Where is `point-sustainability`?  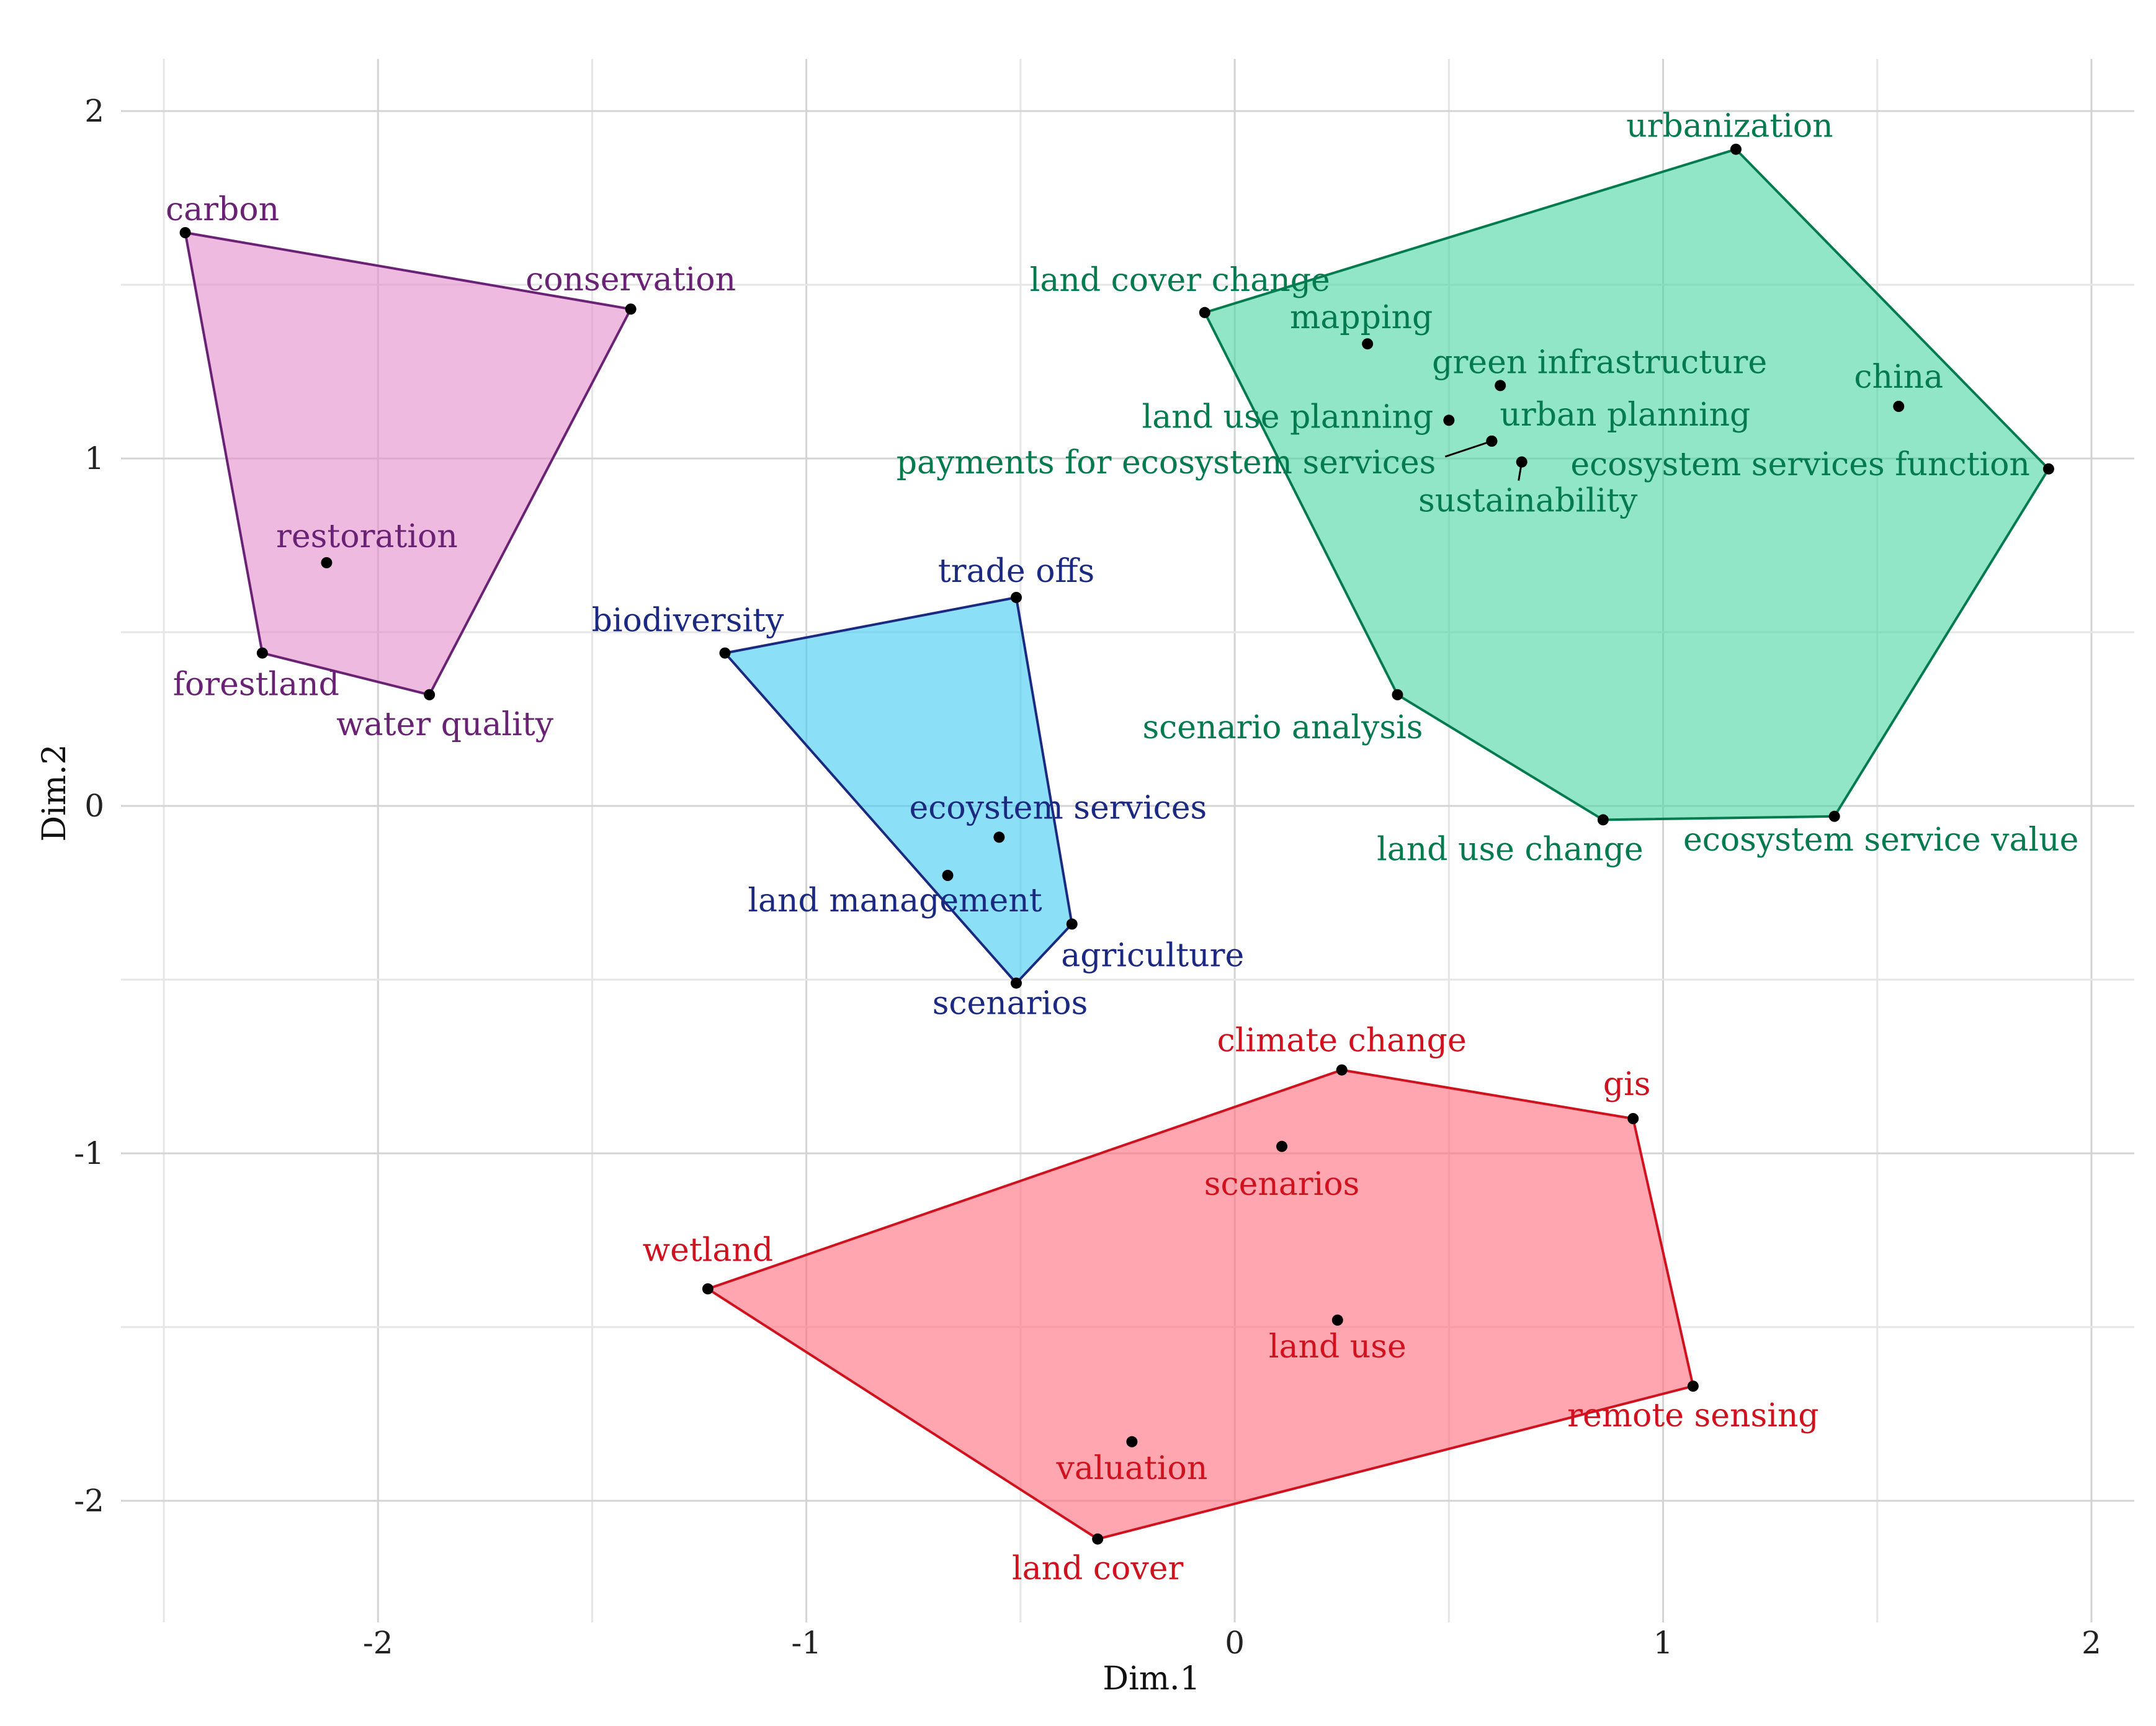 point-sustainability is located at coordinates (1522, 462).